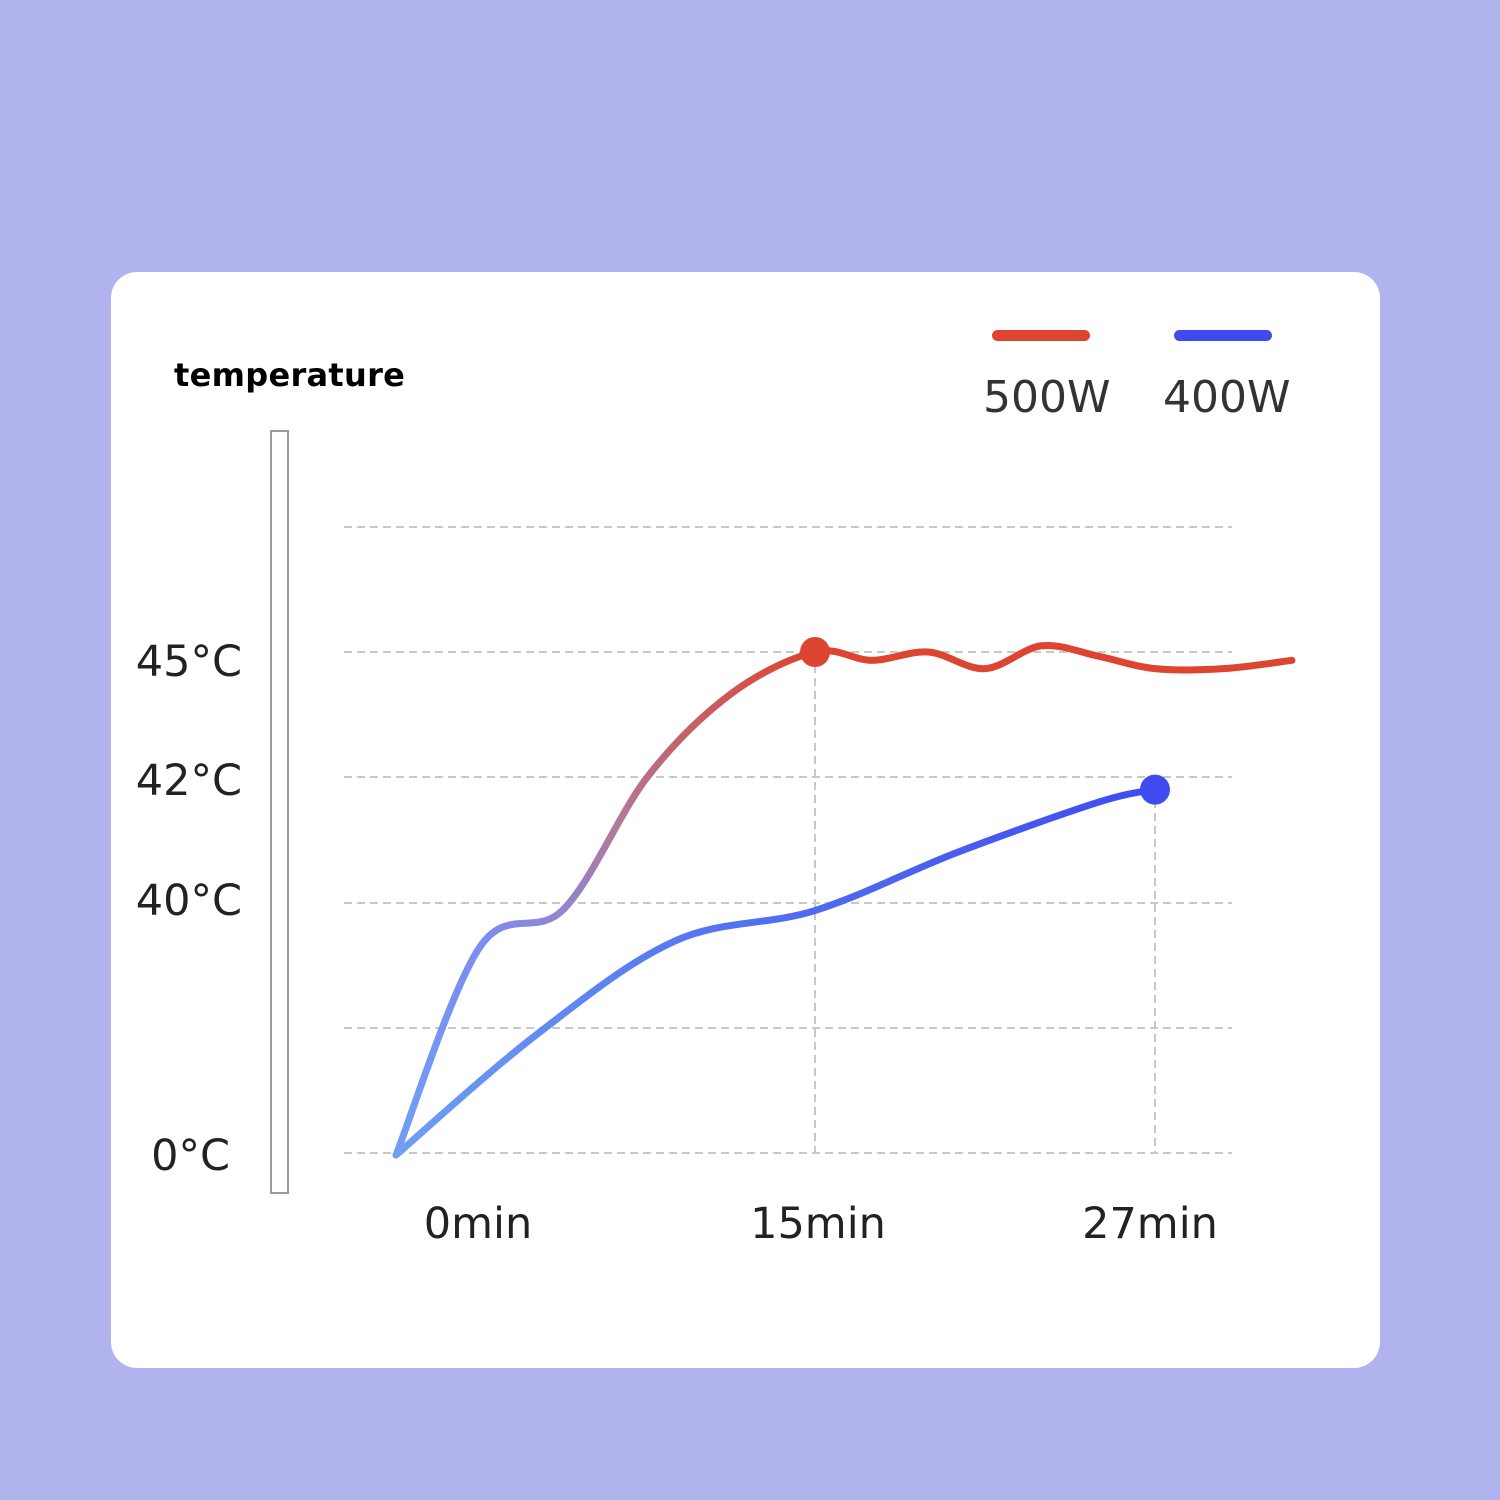  Describe the element at coordinates (1047, 397) in the screenshot. I see `legend-label-500w: 500W` at that location.